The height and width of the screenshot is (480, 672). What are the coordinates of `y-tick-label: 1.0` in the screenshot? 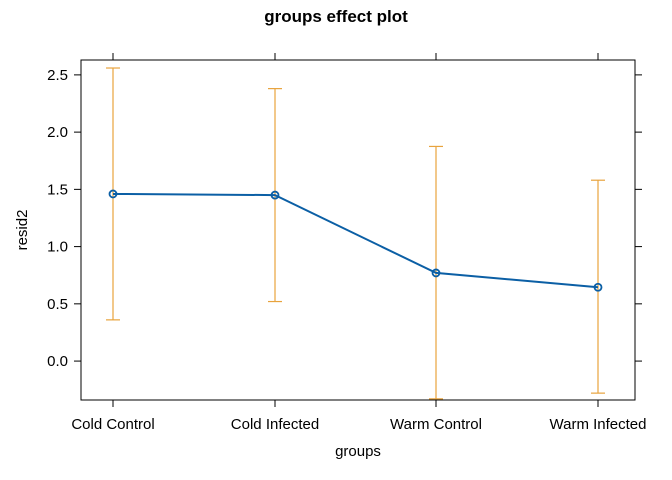 It's located at (57, 247).